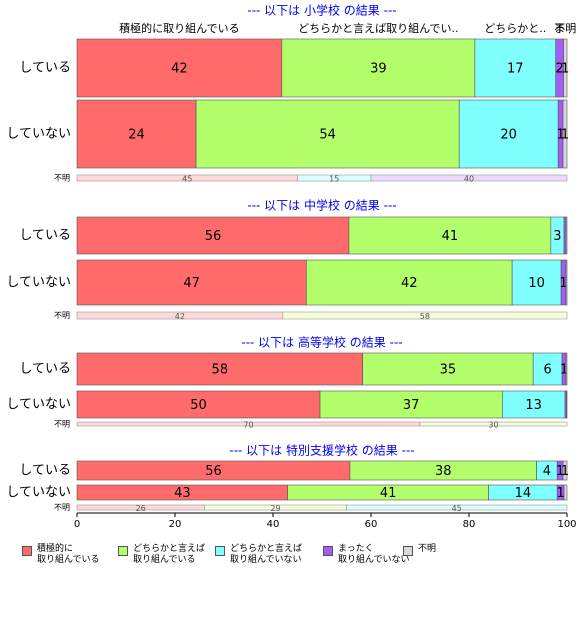 Image resolution: width=580 pixels, height=636 pixels. I want to click on value-label: 47, so click(191, 283).